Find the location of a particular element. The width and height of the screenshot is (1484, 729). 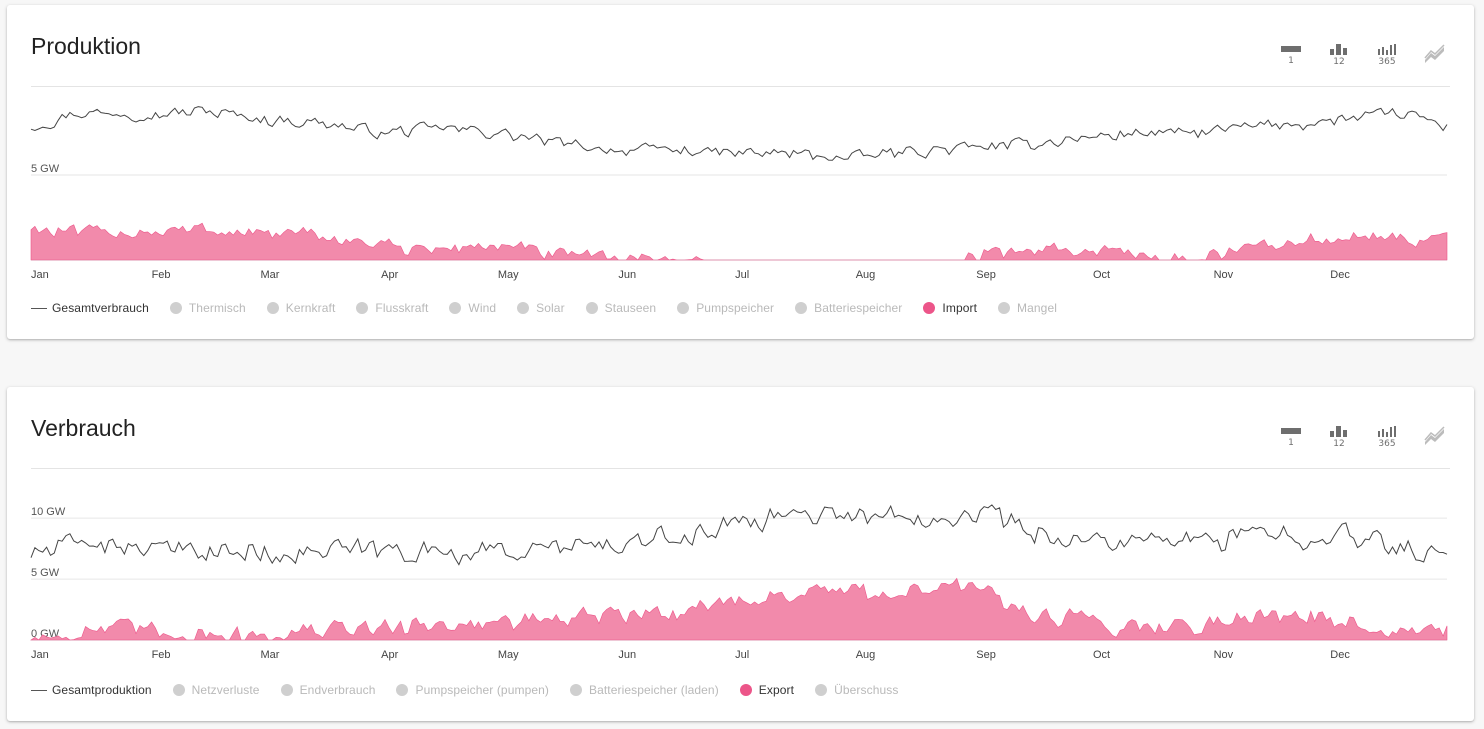

x-tick-label: Feb is located at coordinates (161, 655).